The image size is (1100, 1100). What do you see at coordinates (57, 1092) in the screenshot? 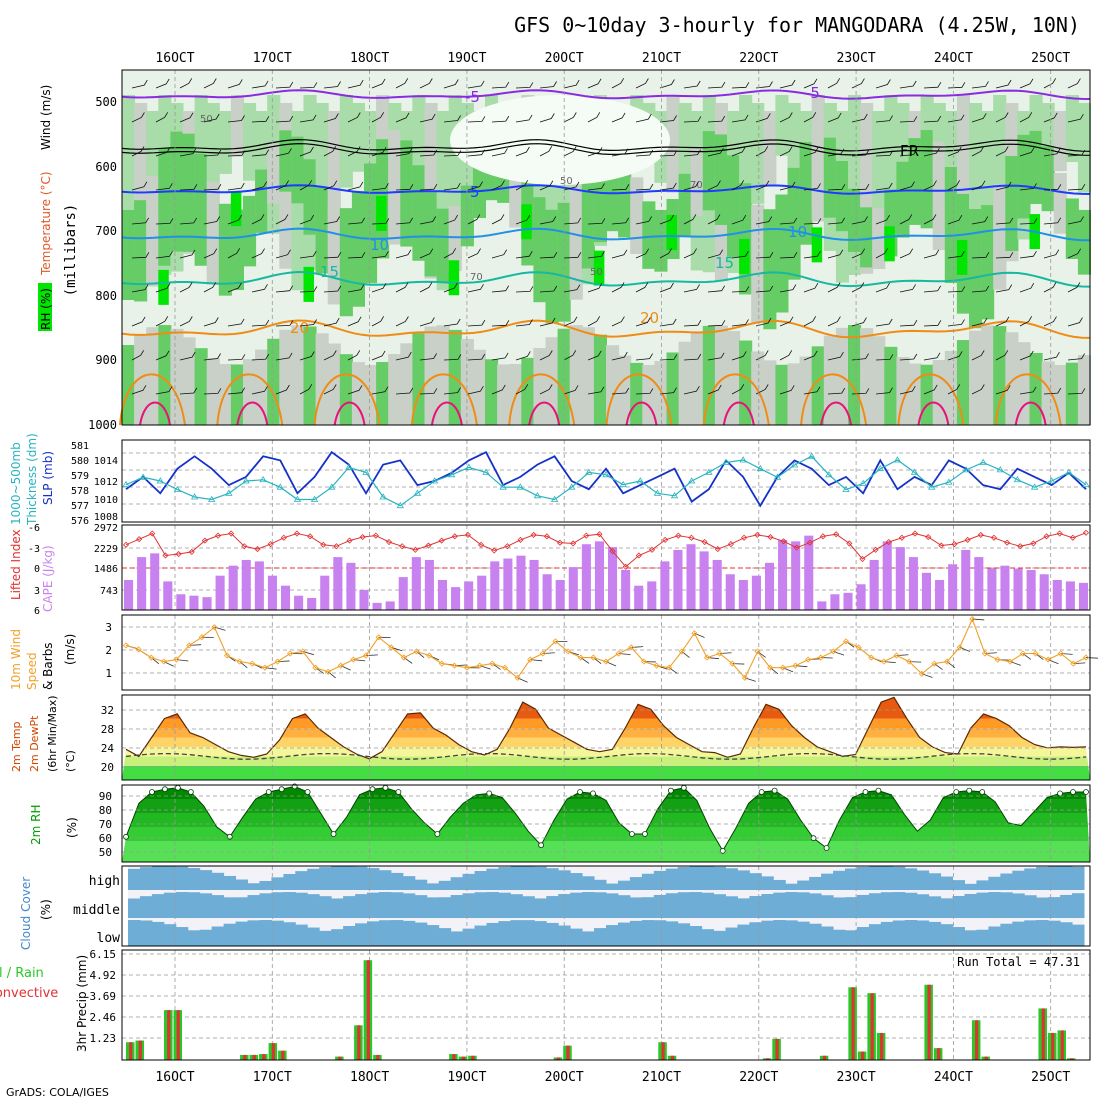
I see `footer-credit: GrADS: COLA/IGES` at bounding box center [57, 1092].